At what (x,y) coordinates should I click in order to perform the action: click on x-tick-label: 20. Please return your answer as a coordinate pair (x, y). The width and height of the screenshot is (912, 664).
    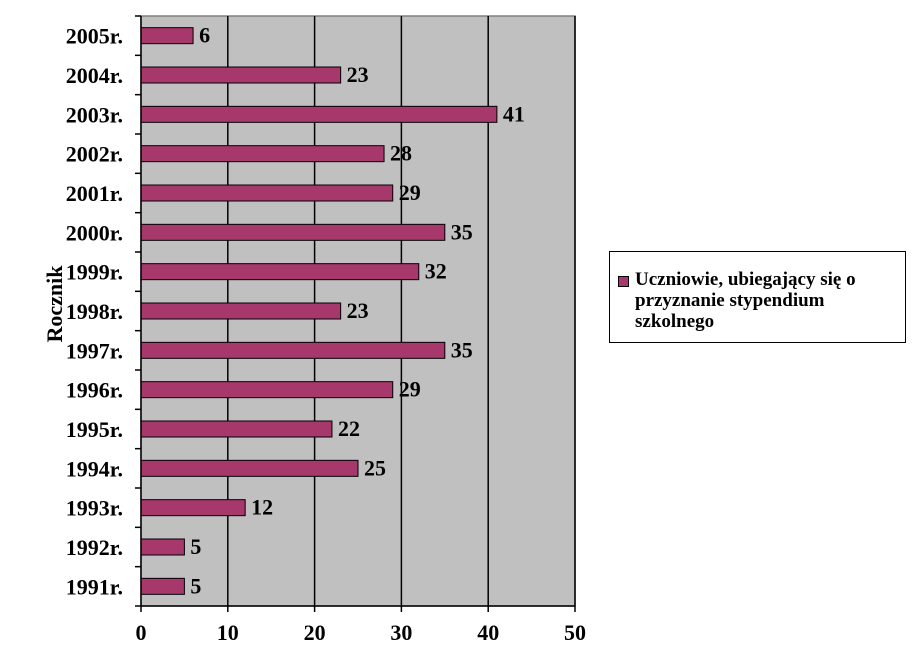
    Looking at the image, I should click on (315, 632).